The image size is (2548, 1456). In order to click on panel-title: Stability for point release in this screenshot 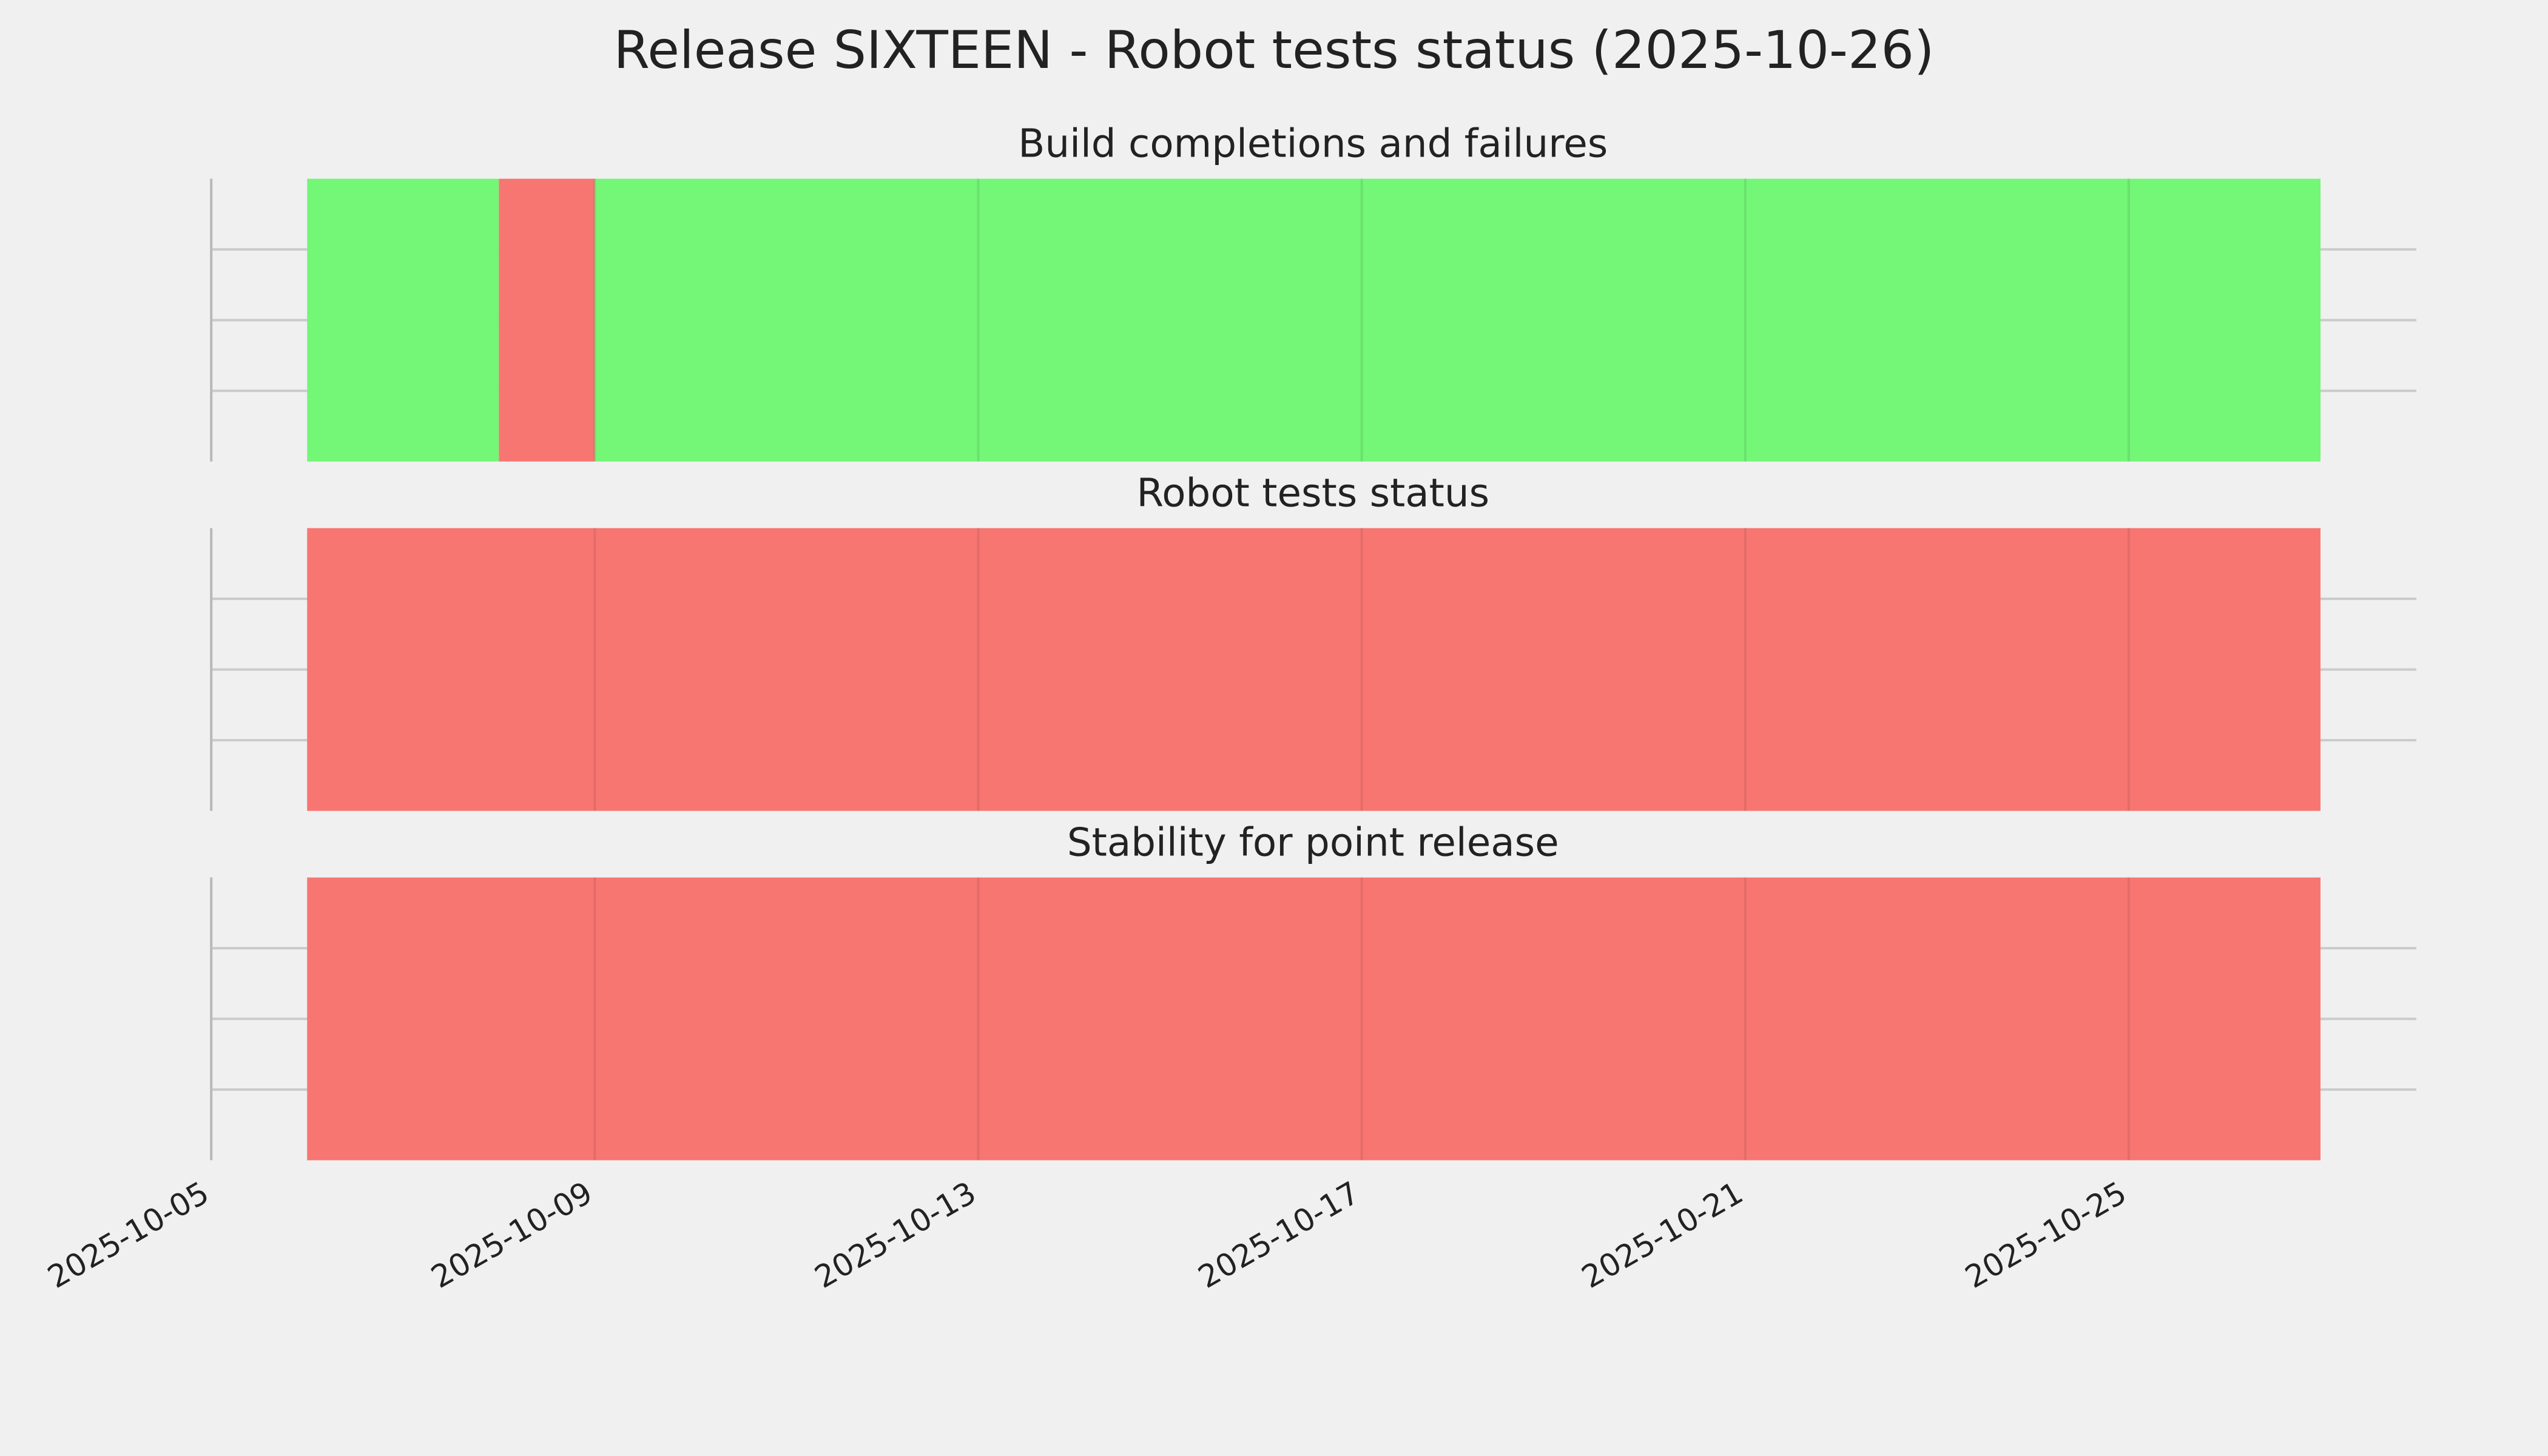, I will do `click(1313, 842)`.